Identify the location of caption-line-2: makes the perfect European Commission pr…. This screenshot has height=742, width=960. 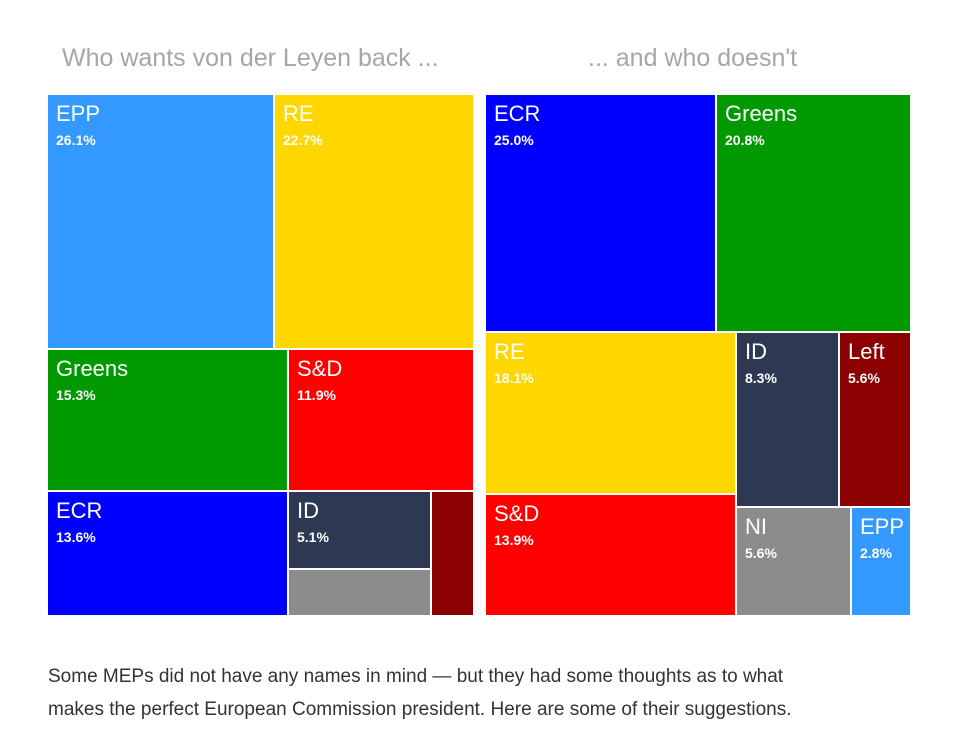
(420, 709).